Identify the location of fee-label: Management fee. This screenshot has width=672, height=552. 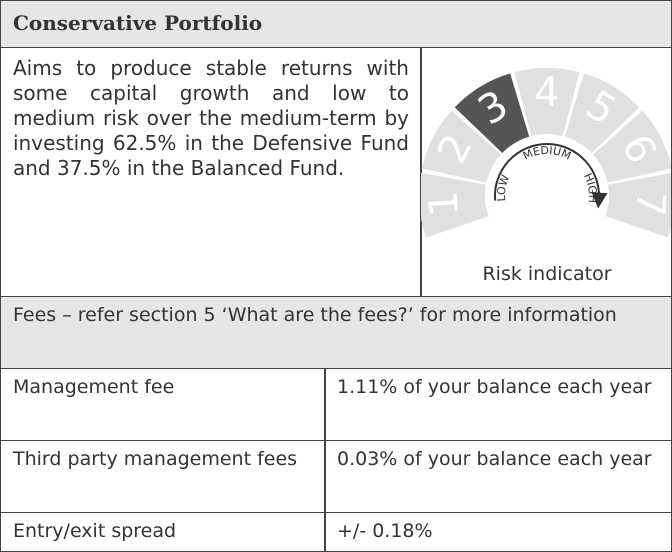
(163, 404).